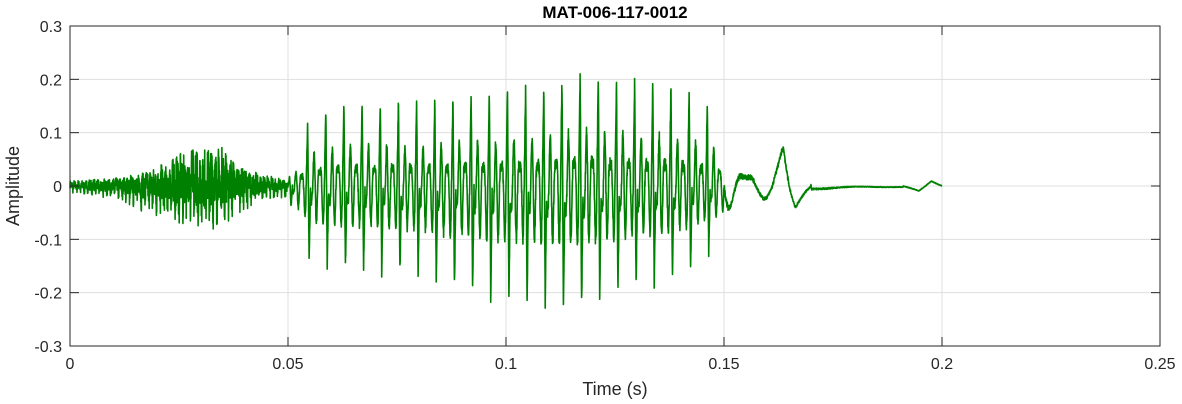 This screenshot has height=404, width=1182. I want to click on y-tick-label: -0.1, so click(48, 240).